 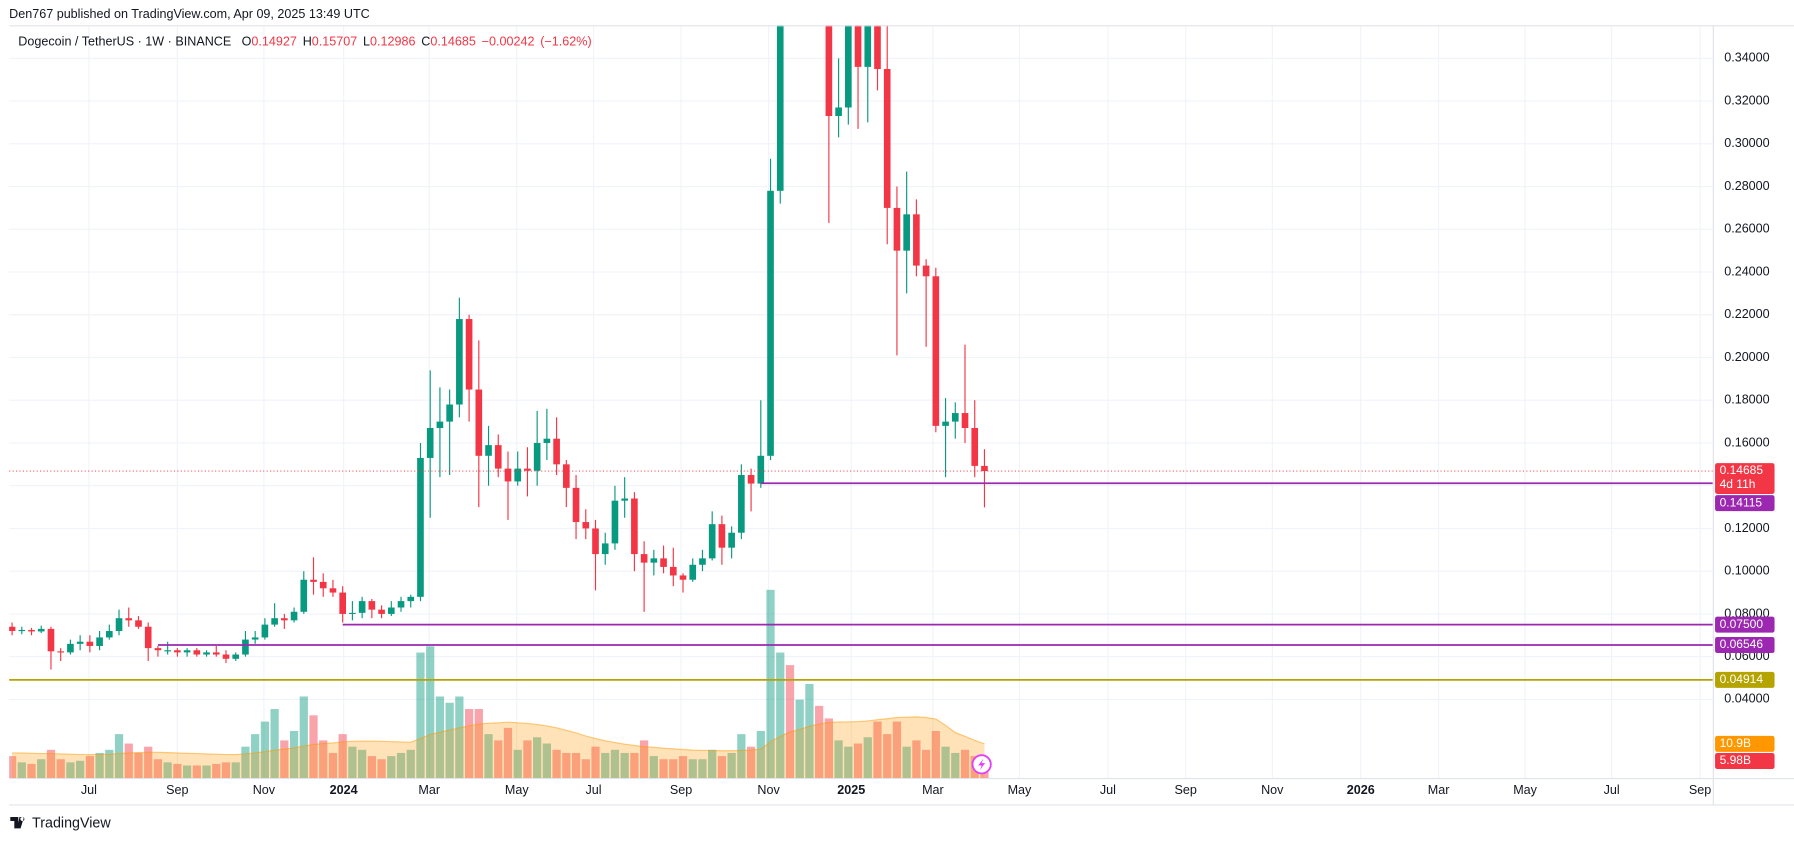 What do you see at coordinates (1738, 484) in the screenshot?
I see `last-price-label: 4d 11h` at bounding box center [1738, 484].